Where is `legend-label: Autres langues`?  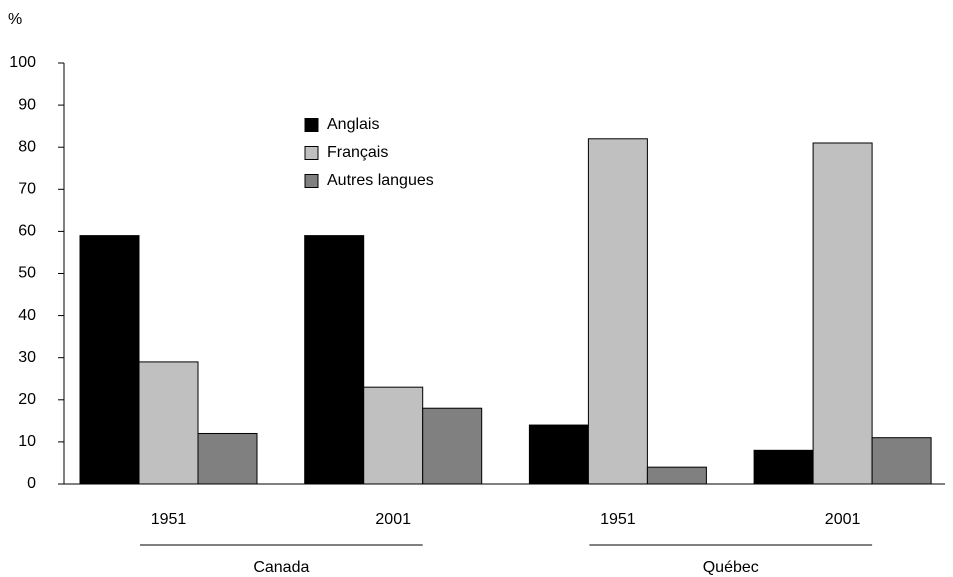
legend-label: Autres langues is located at coordinates (380, 180).